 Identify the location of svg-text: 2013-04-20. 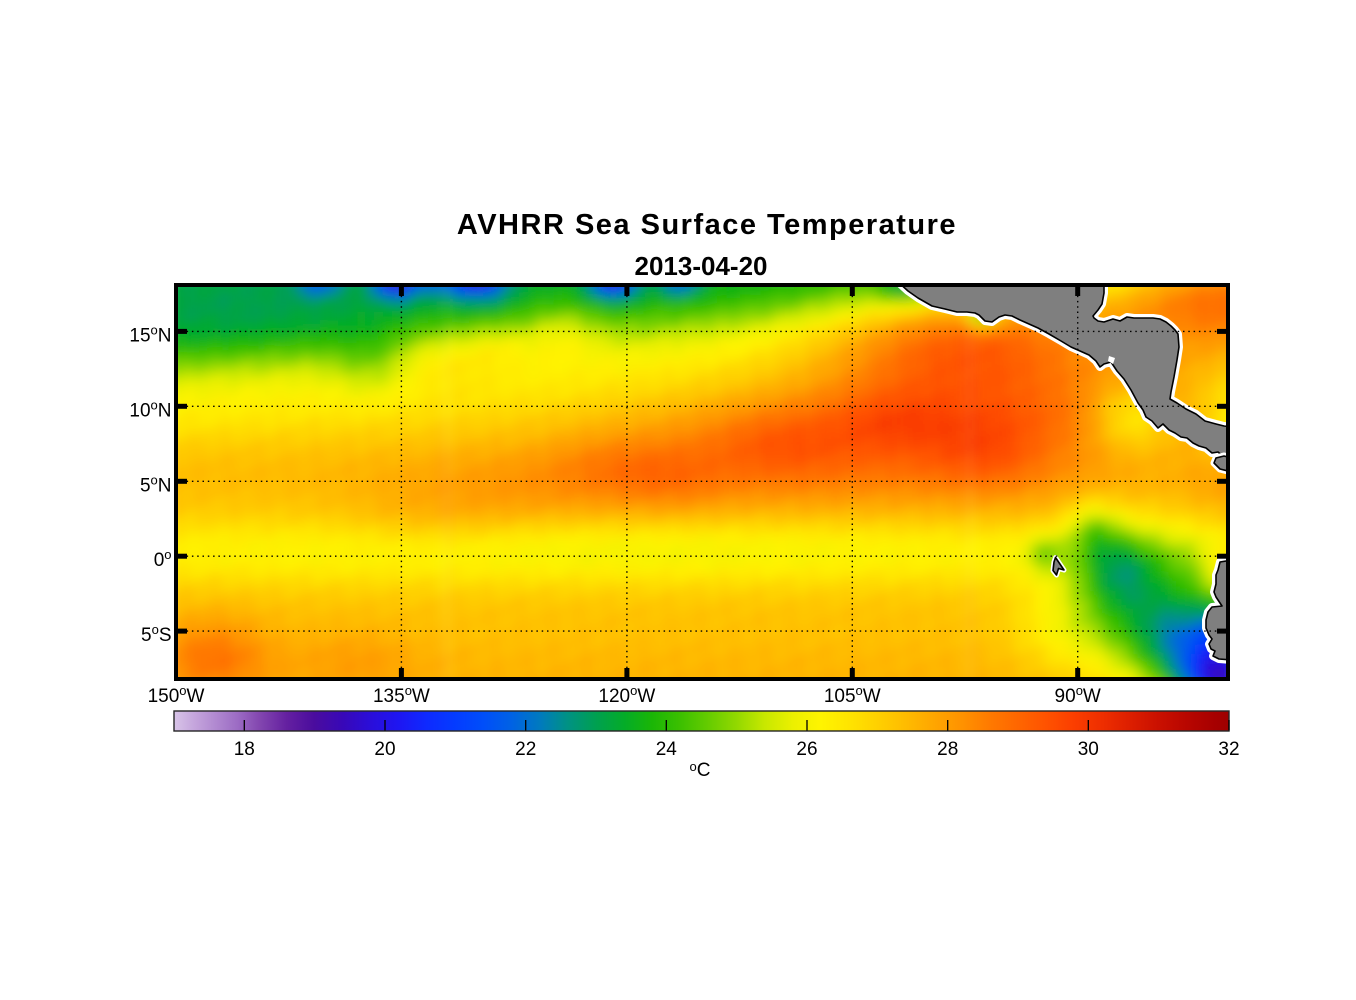
(701, 266).